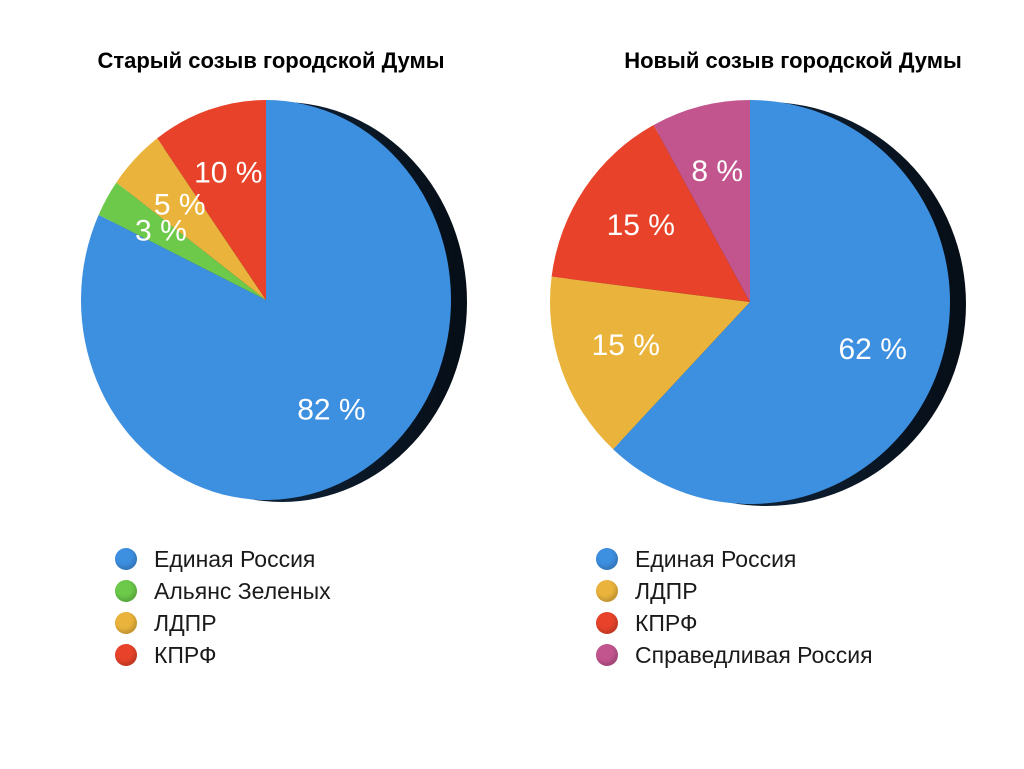 This screenshot has height=769, width=1024. I want to click on legend-item: Альянс Зеленых, so click(223, 591).